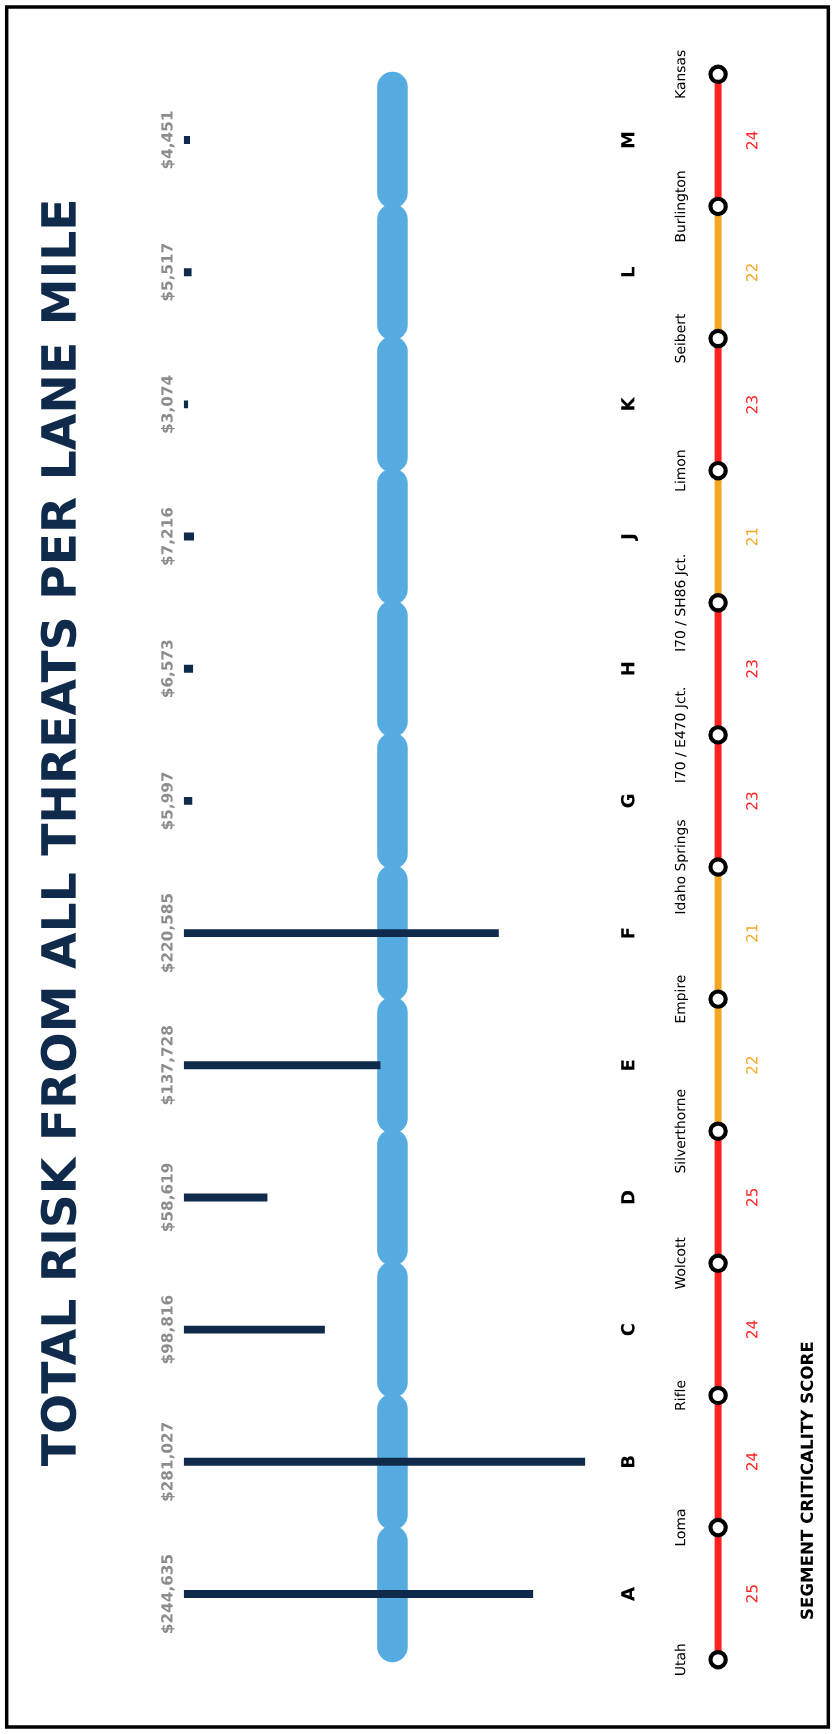 This screenshot has width=835, height=1734. I want to click on text: Limon, so click(680, 470).